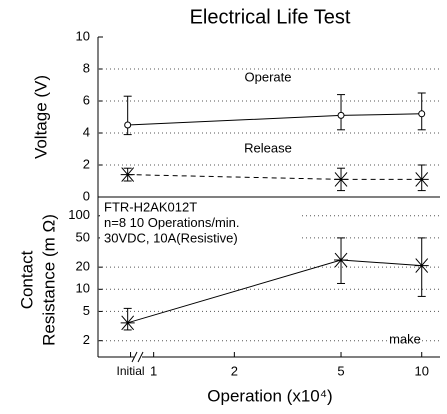 The width and height of the screenshot is (447, 414). Describe the element at coordinates (270, 17) in the screenshot. I see `chart-title: Electrical Life Test` at that location.